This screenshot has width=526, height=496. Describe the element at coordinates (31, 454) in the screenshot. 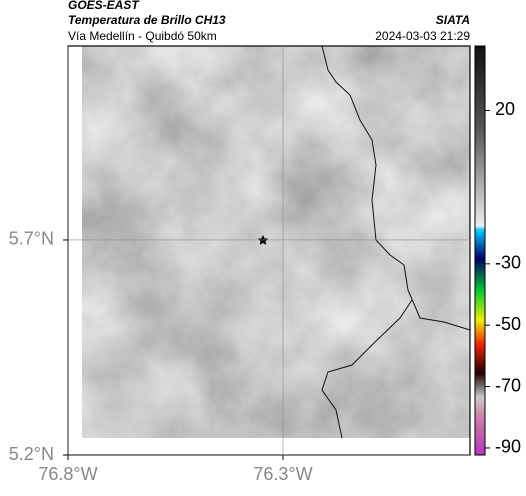

I see `y-tick-label: 5.2°N` at that location.